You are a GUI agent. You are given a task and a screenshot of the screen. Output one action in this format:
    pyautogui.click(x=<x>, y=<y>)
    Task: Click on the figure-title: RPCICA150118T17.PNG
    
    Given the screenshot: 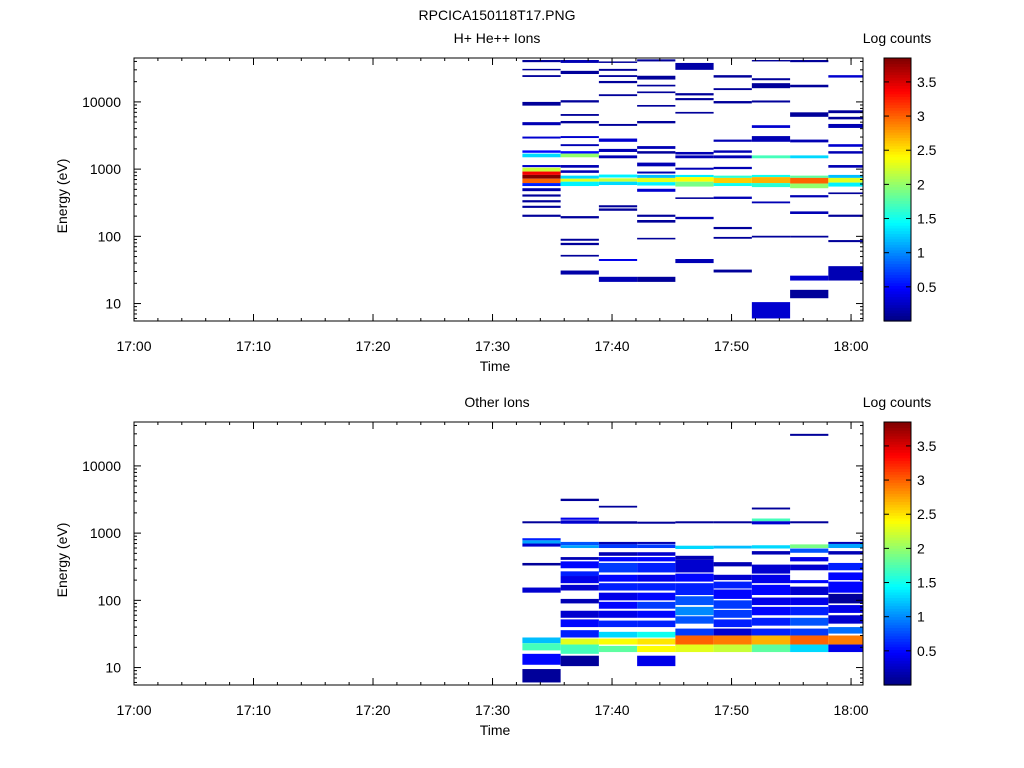 What is the action you would take?
    pyautogui.click(x=497, y=15)
    